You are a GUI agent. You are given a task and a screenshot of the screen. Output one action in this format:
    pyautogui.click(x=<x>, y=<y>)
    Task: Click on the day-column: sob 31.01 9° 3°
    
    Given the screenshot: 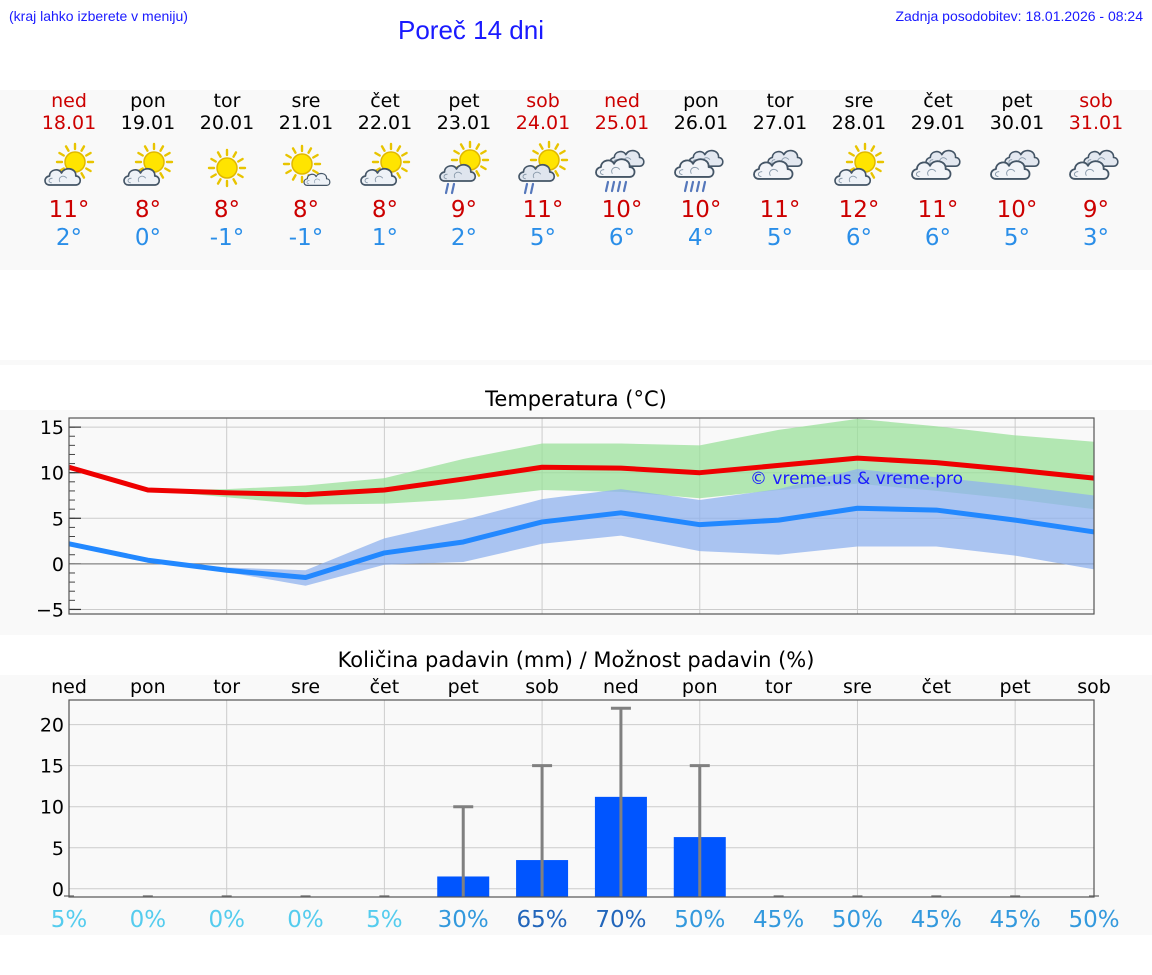 What is the action you would take?
    pyautogui.click(x=1096, y=171)
    